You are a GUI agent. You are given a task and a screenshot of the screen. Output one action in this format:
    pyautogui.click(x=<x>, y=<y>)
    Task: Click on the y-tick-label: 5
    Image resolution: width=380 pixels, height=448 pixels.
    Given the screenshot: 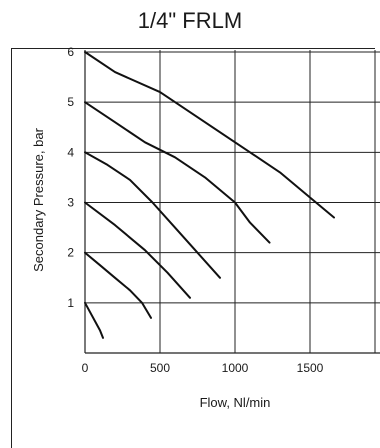 What is the action you would take?
    pyautogui.click(x=70, y=102)
    